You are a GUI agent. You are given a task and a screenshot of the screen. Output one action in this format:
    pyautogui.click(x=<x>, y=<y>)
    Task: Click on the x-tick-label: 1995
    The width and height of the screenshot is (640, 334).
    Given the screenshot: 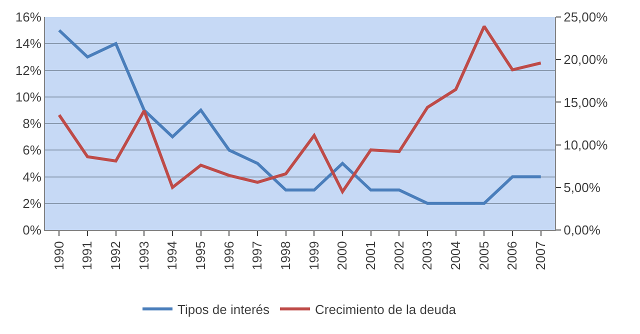 What is the action you would take?
    pyautogui.click(x=200, y=255)
    